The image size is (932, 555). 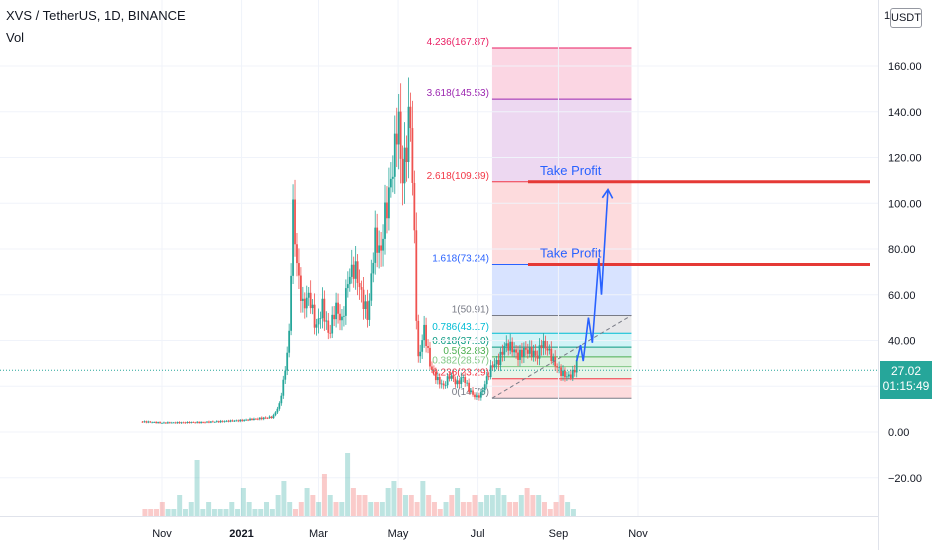 What do you see at coordinates (906, 18) in the screenshot?
I see `currency-button: USDT` at bounding box center [906, 18].